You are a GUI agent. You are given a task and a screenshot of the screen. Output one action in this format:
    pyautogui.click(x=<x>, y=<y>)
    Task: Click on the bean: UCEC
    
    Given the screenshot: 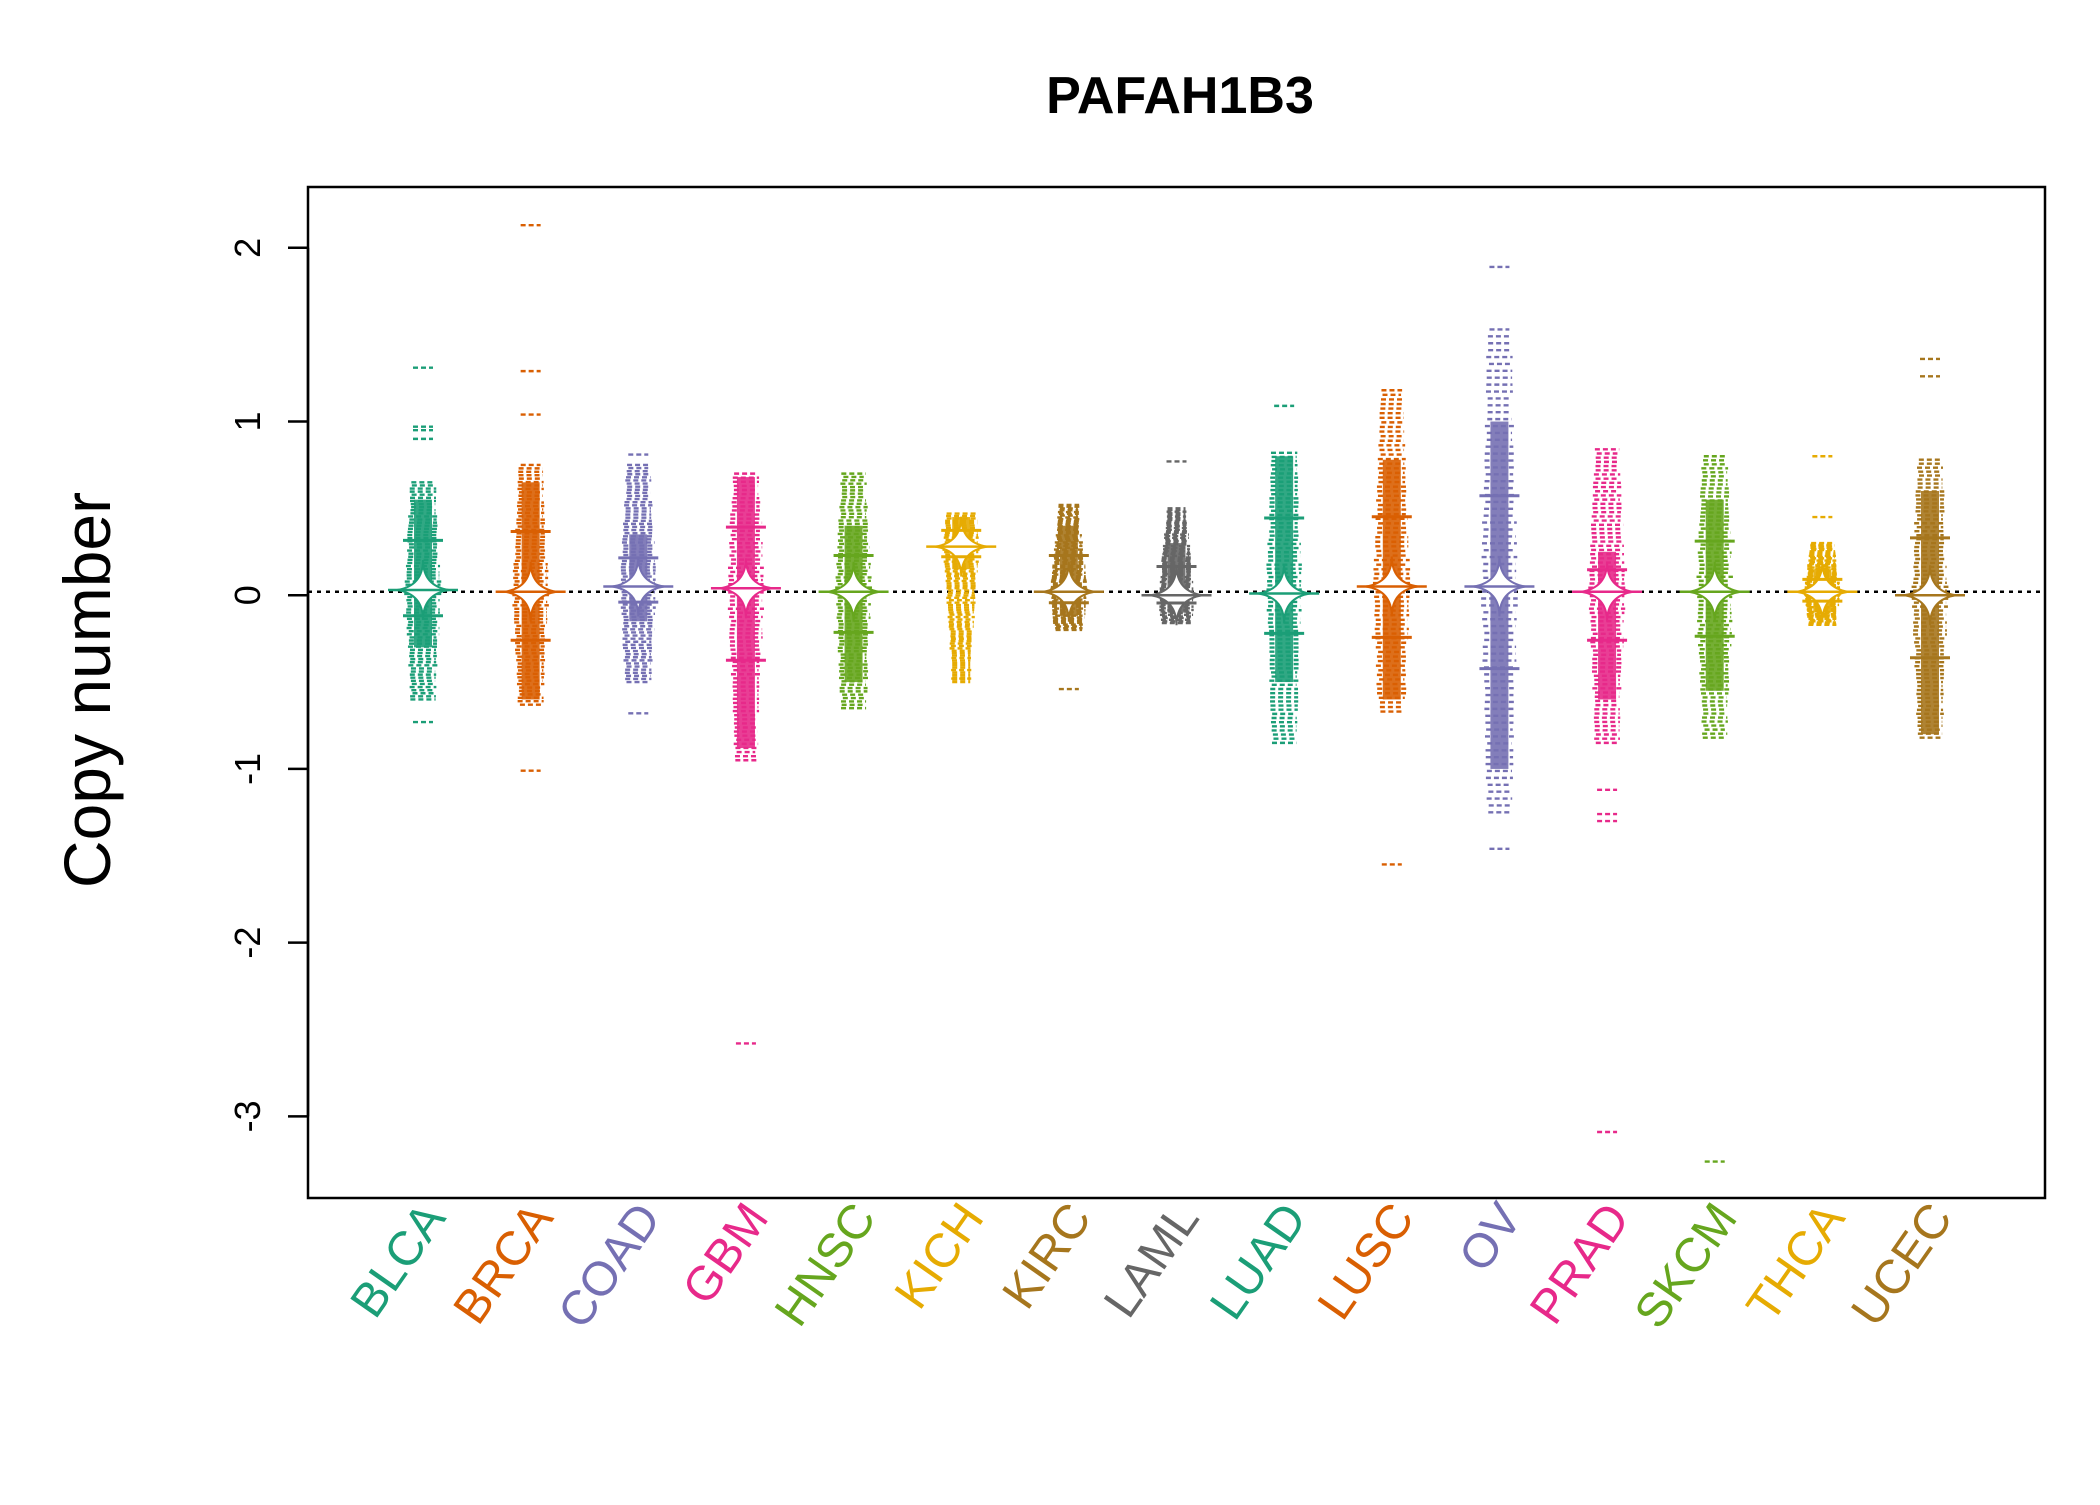 What is the action you would take?
    pyautogui.click(x=1903, y=846)
    